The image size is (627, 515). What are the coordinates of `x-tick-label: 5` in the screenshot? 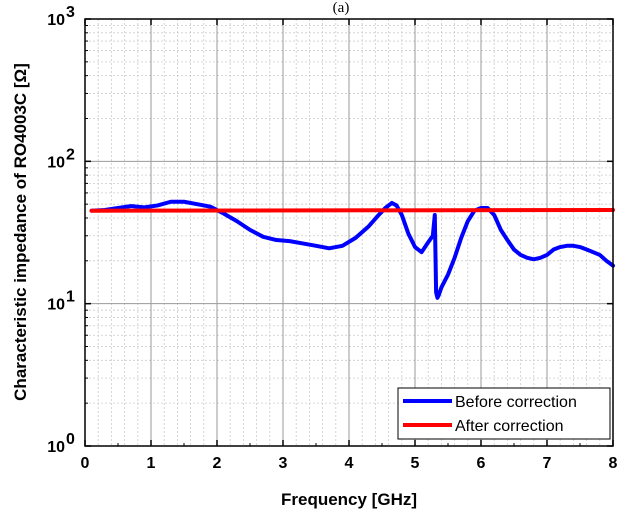 It's located at (415, 463).